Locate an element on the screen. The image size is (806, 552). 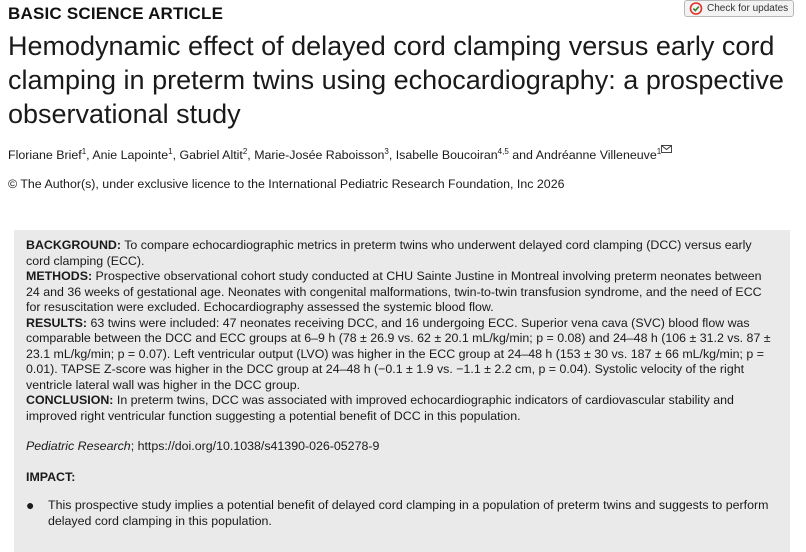
author-name: Anie Lapointe is located at coordinates (130, 155).